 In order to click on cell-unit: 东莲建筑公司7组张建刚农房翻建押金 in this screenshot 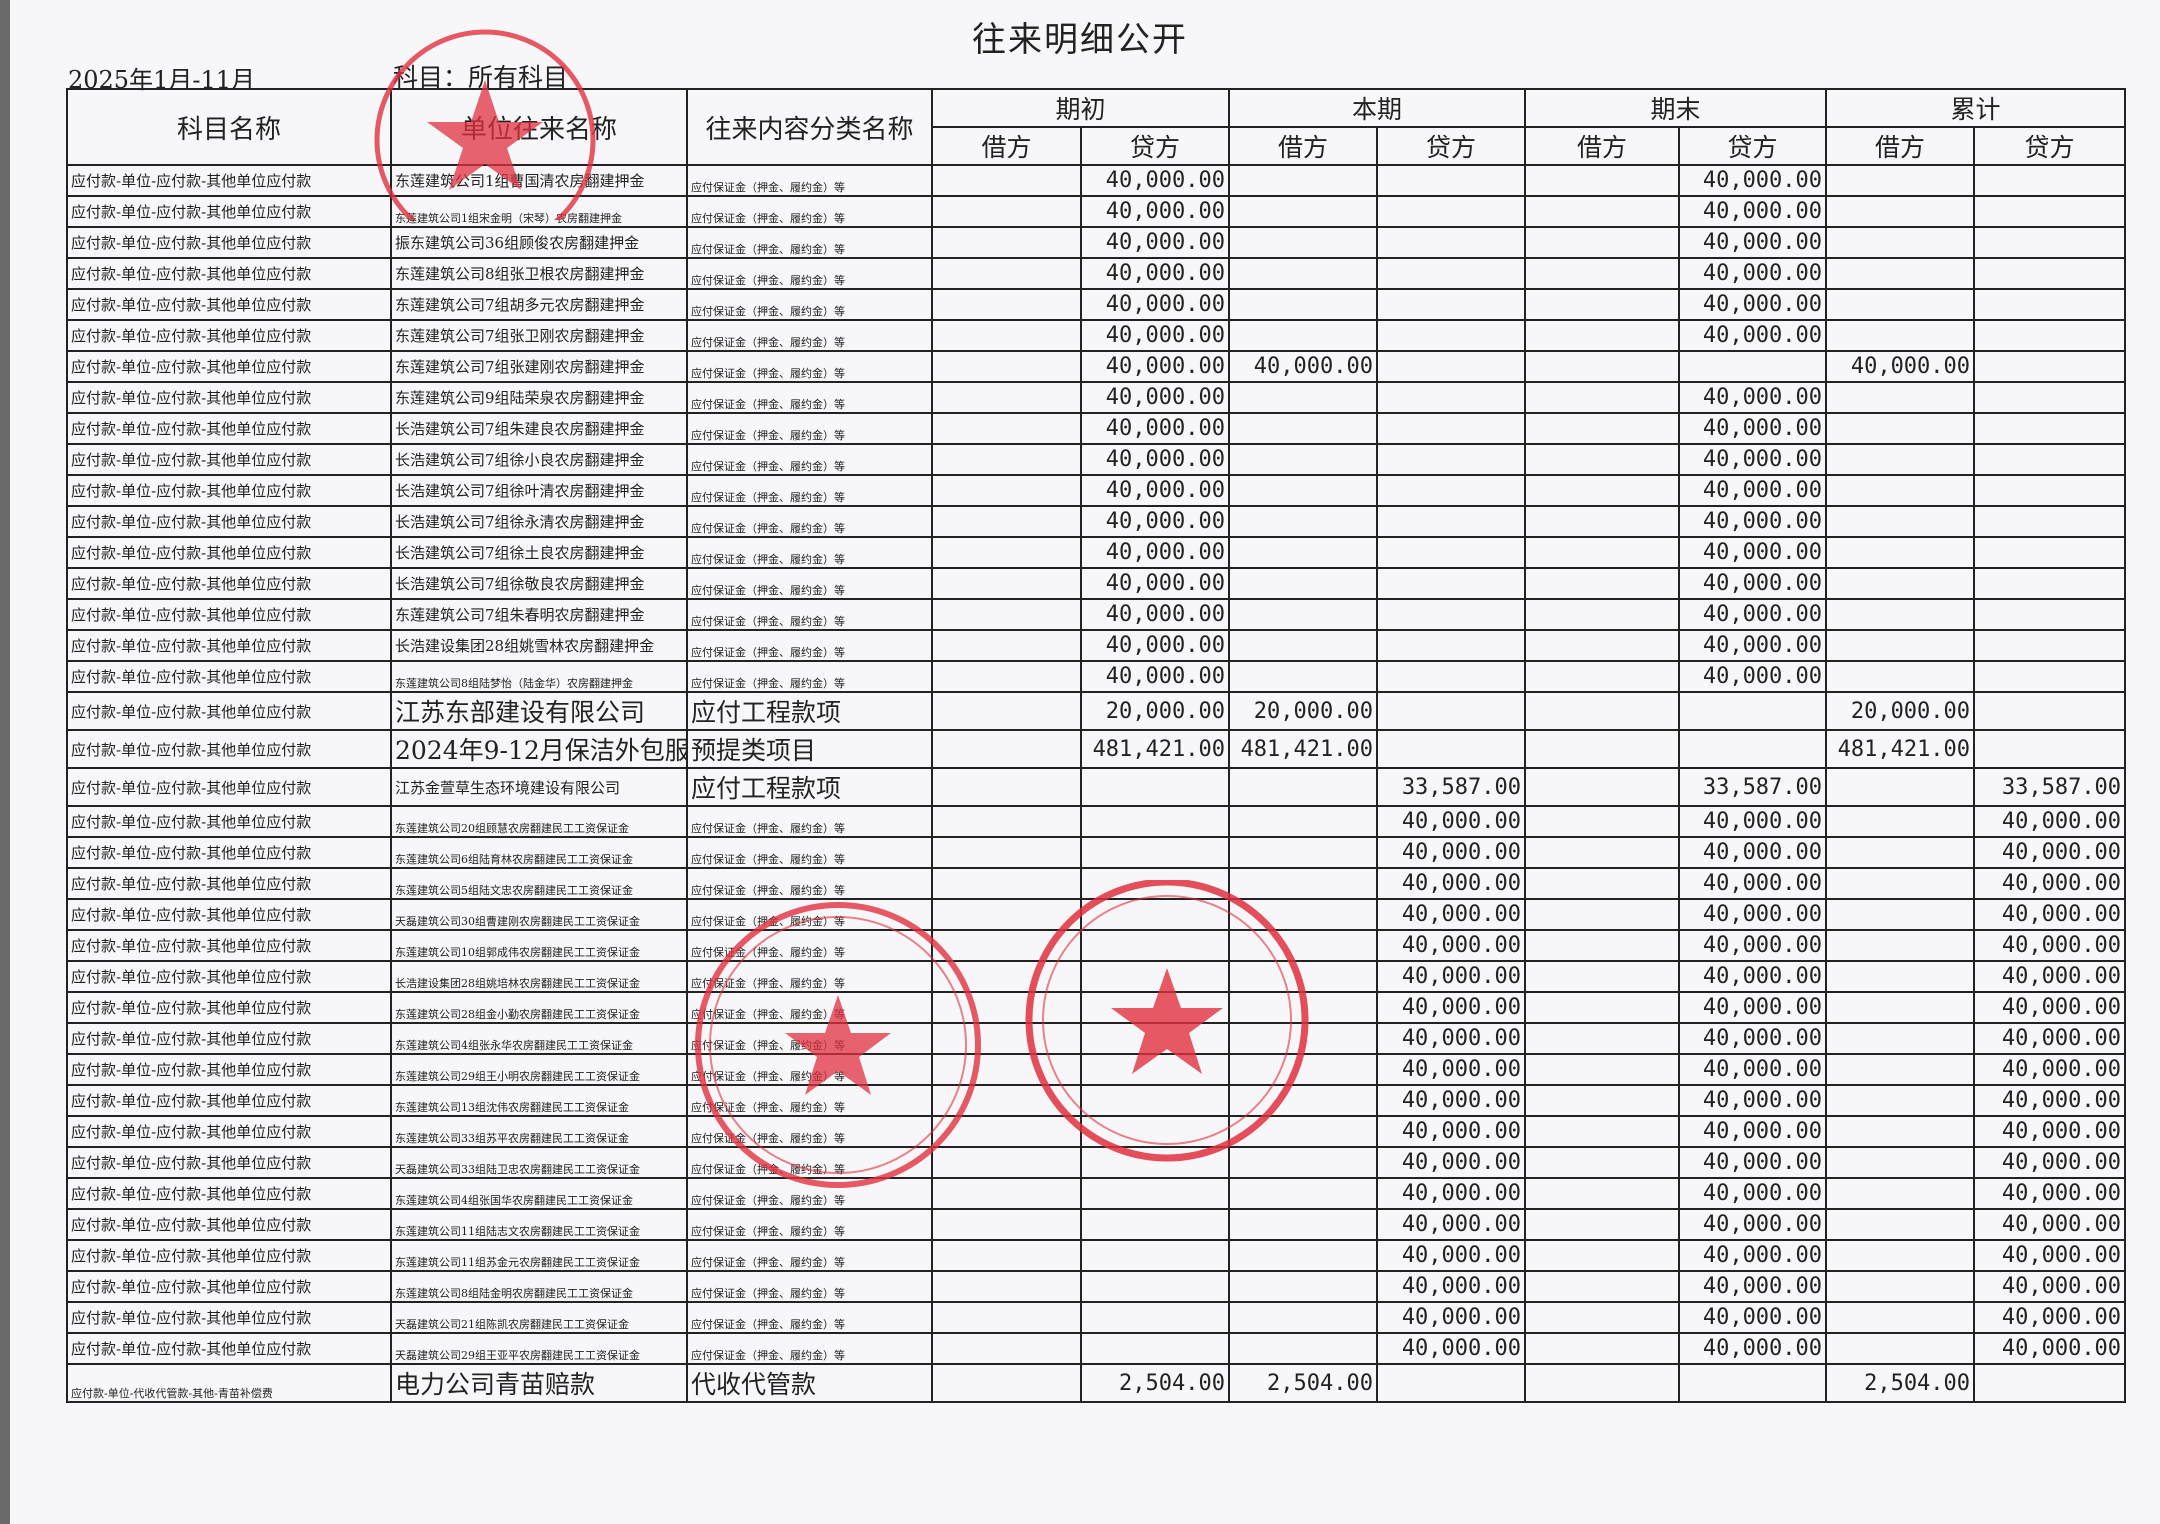, I will do `click(539, 366)`.